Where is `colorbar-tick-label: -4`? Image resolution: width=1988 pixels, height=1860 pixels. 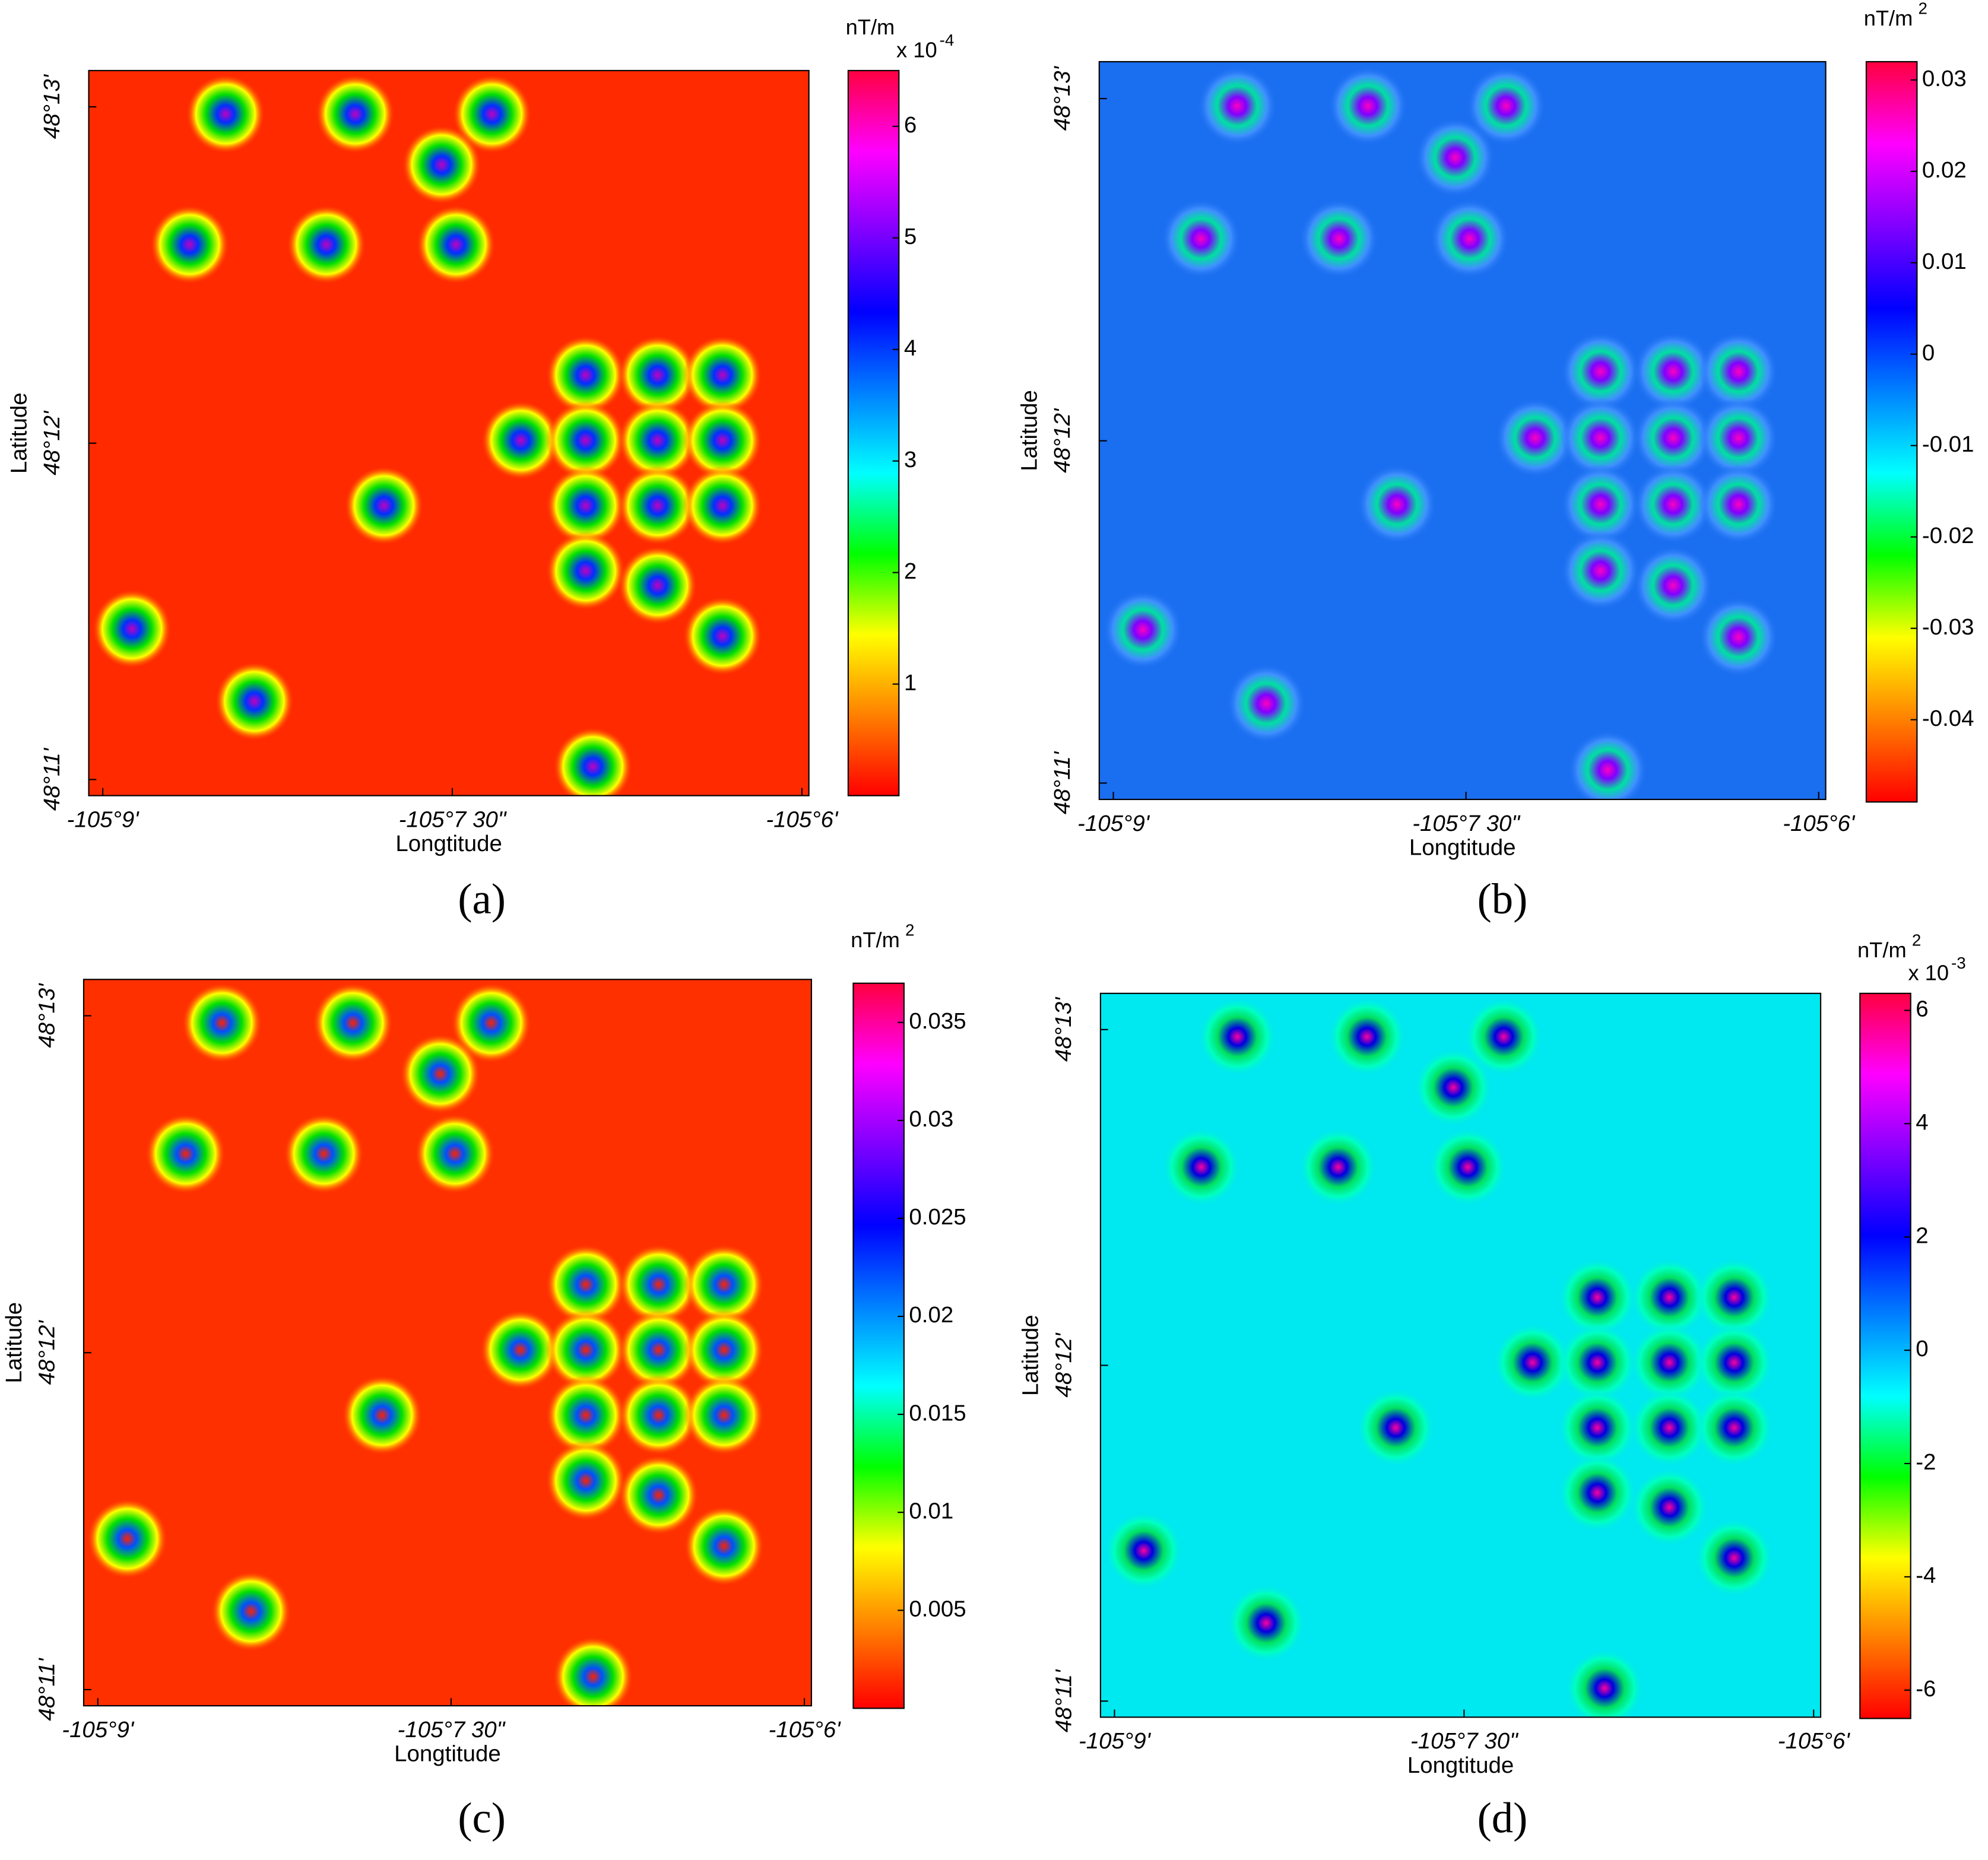 colorbar-tick-label: -4 is located at coordinates (1926, 1575).